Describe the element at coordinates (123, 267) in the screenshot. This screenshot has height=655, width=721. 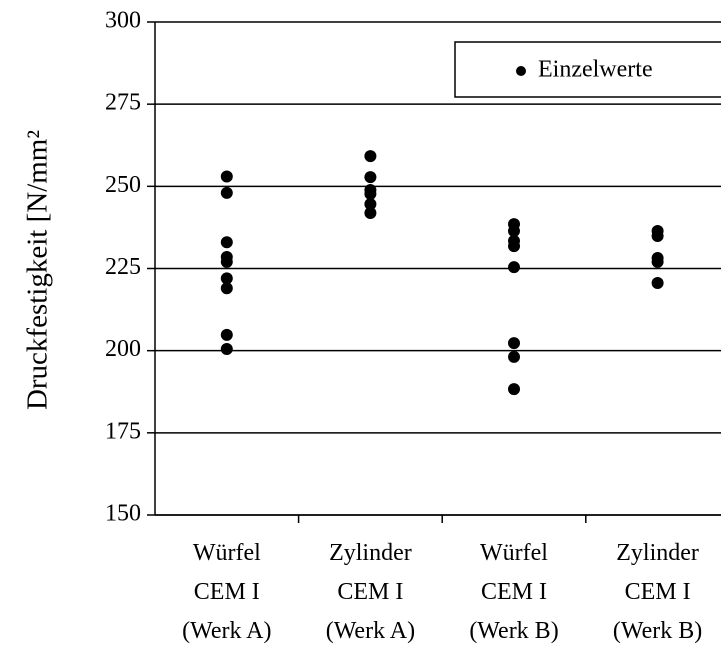
I see `y-tick-label: 225` at that location.